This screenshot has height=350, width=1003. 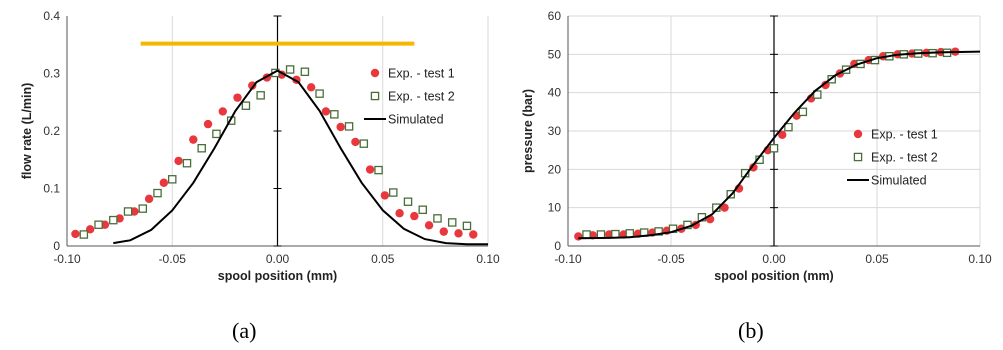 What do you see at coordinates (27, 131) in the screenshot?
I see `y-axis-title: flow rate (L/min)` at bounding box center [27, 131].